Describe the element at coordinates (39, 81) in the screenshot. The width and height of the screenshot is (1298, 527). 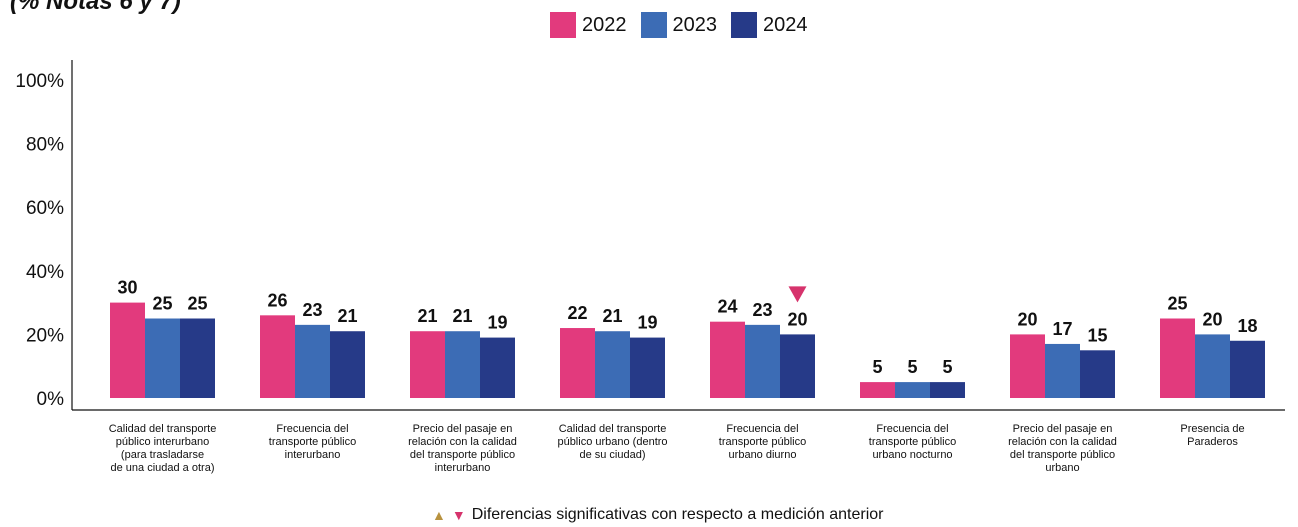
I see `y-tick-label: 100%` at that location.